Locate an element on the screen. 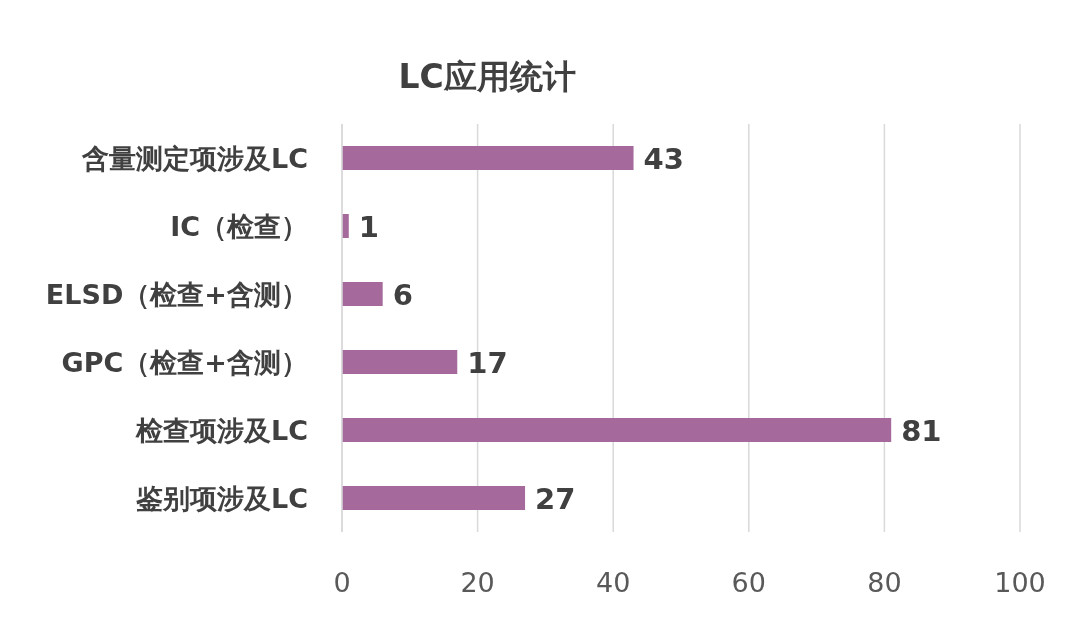 The image size is (1080, 617). data-label: 1 is located at coordinates (368, 227).